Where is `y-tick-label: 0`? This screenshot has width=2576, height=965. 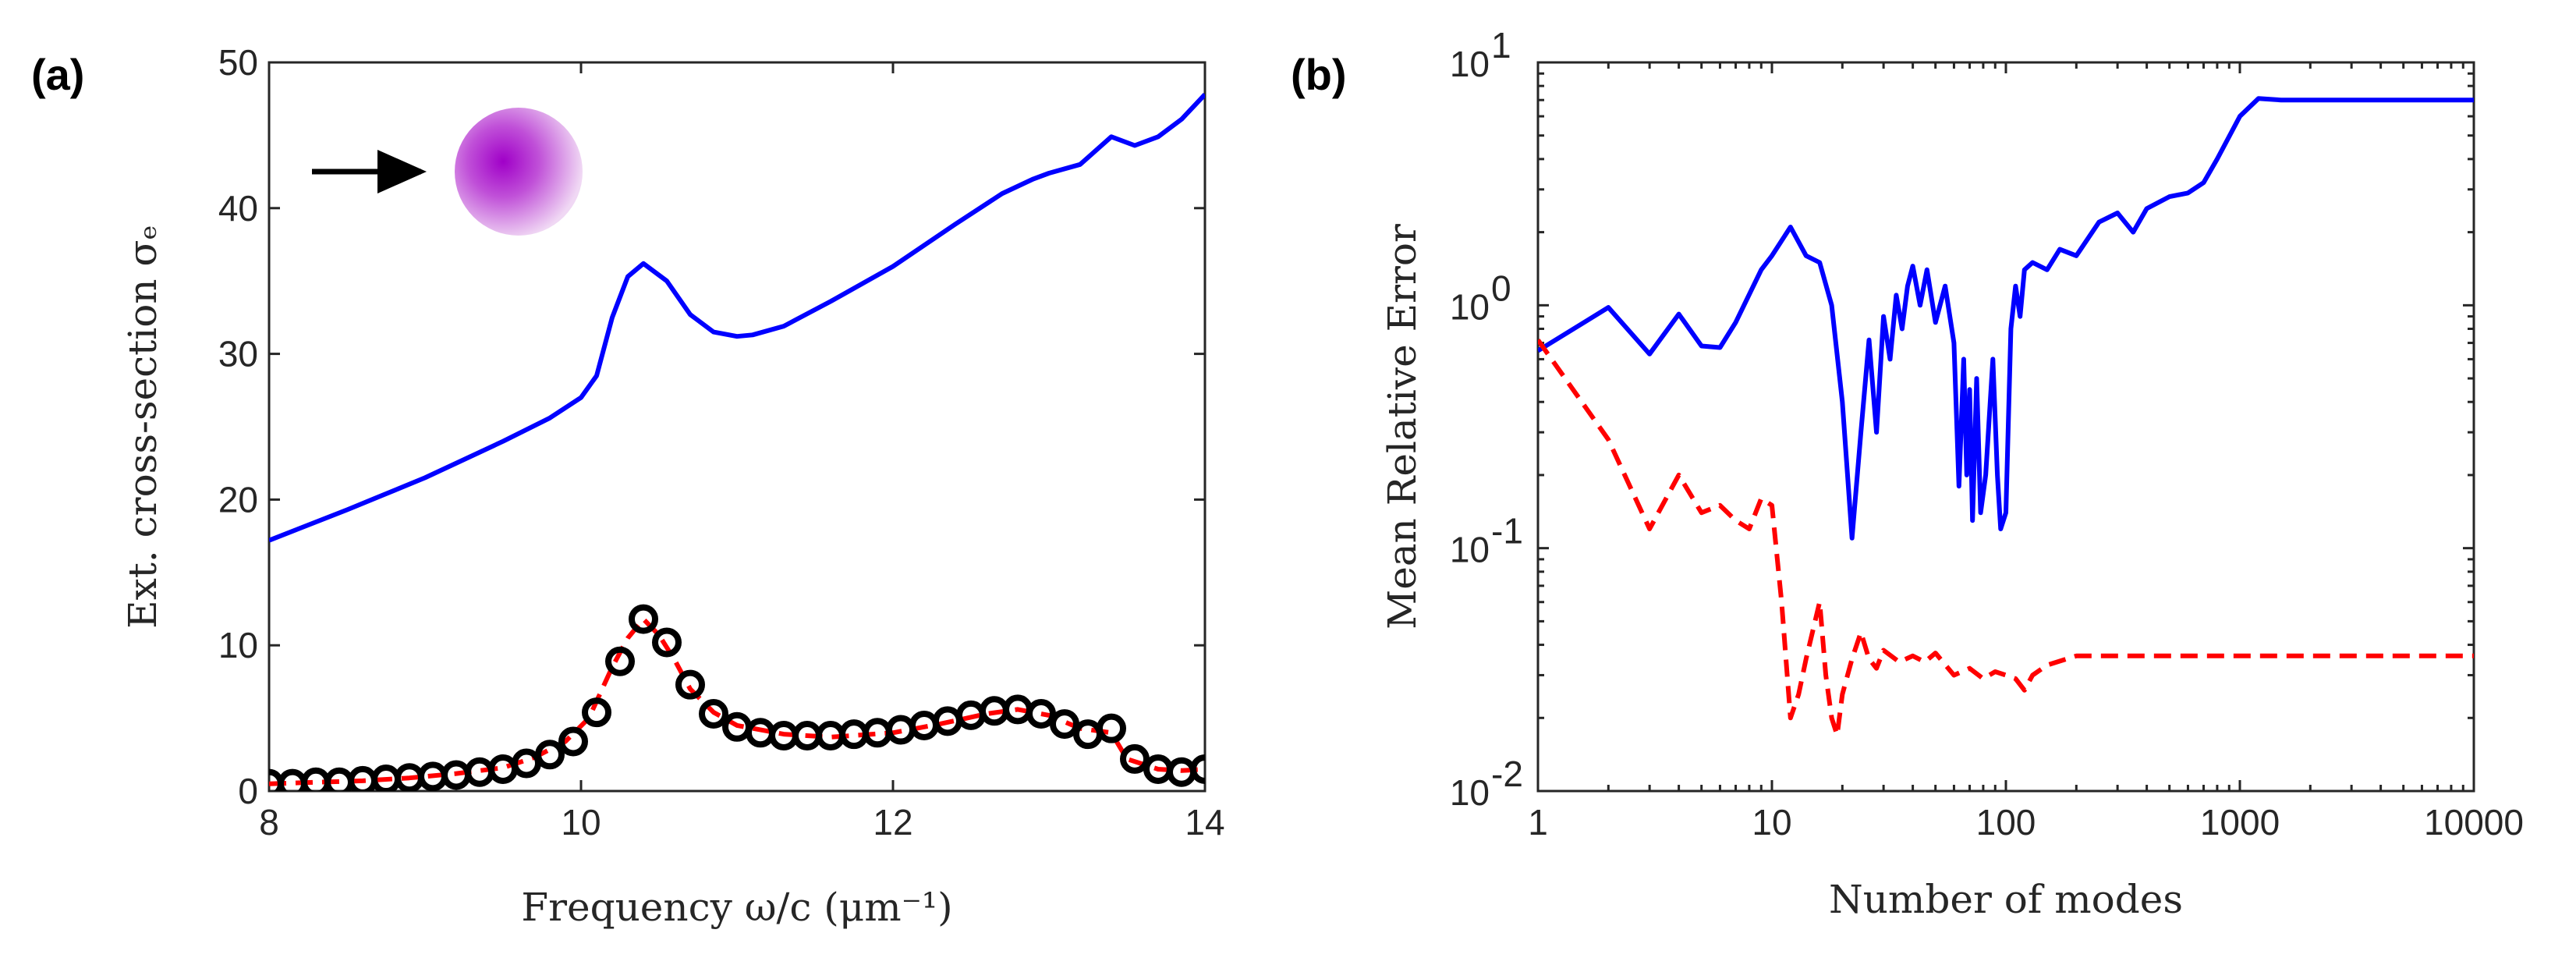
y-tick-label: 0 is located at coordinates (248, 791).